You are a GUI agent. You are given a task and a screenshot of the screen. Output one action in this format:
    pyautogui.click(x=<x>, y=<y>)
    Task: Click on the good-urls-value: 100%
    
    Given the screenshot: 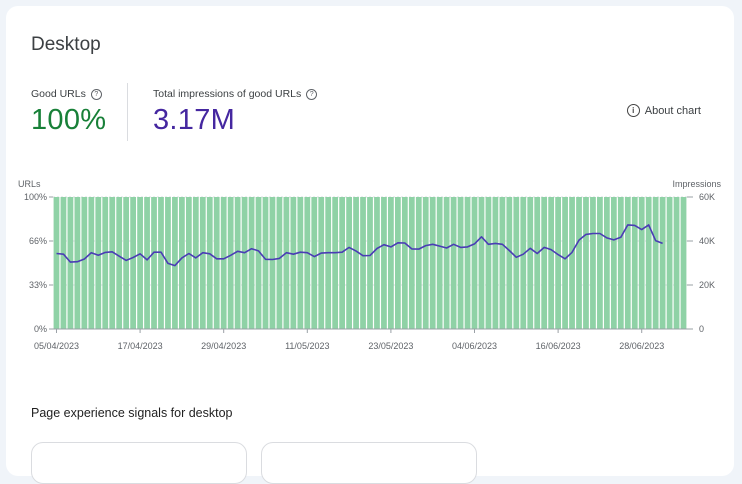 What is the action you would take?
    pyautogui.click(x=69, y=120)
    